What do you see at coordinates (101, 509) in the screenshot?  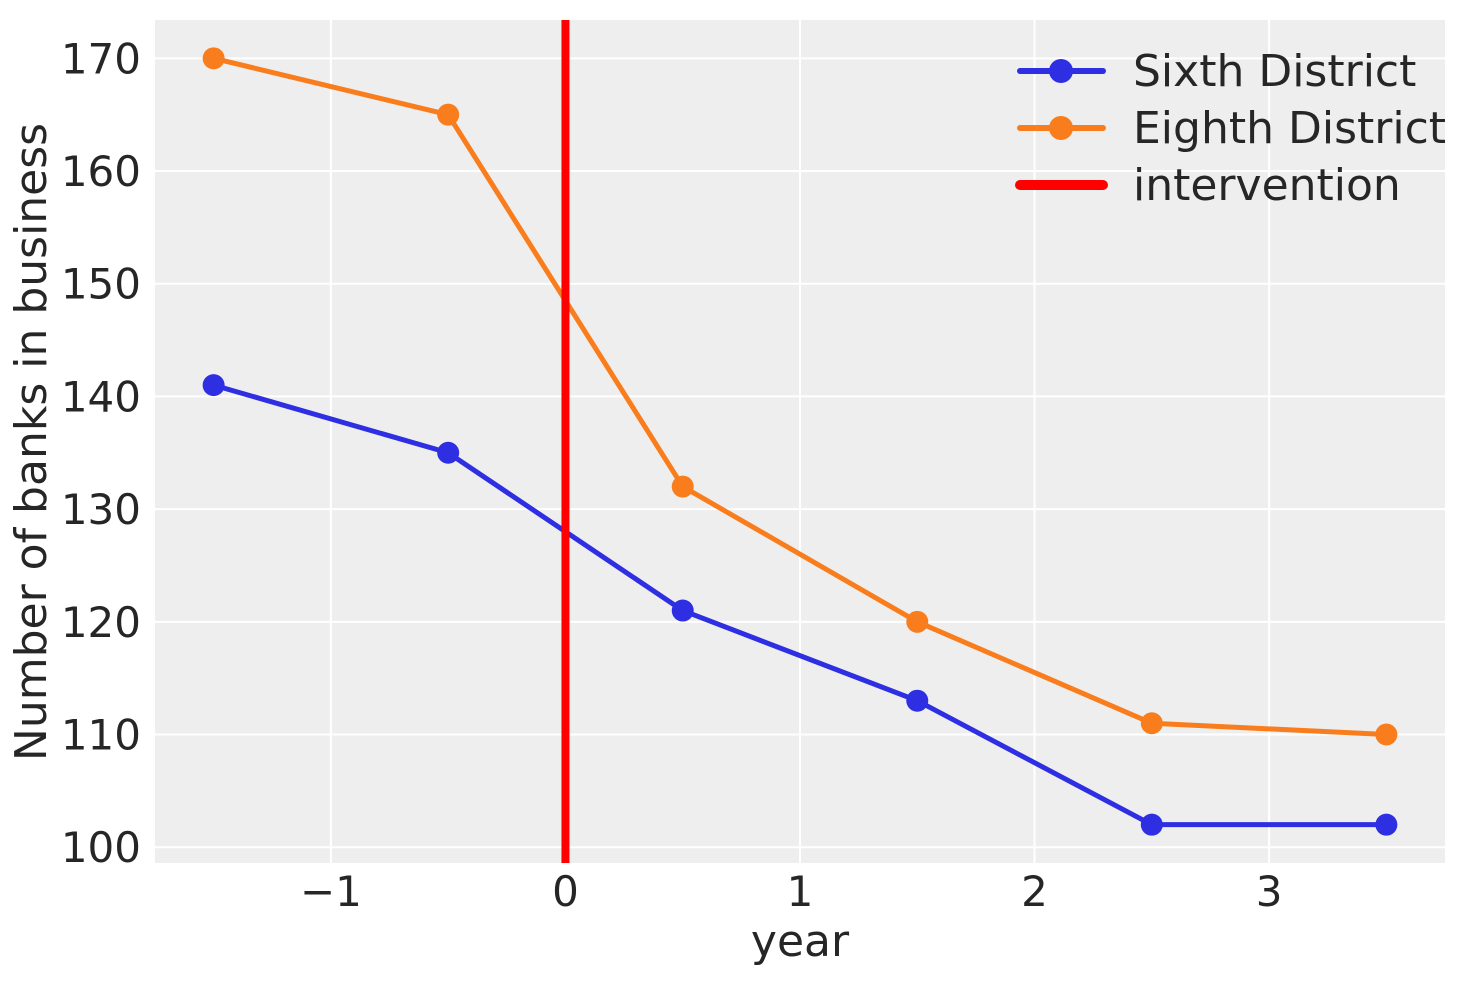 I see `y-tick-label-130: 130` at bounding box center [101, 509].